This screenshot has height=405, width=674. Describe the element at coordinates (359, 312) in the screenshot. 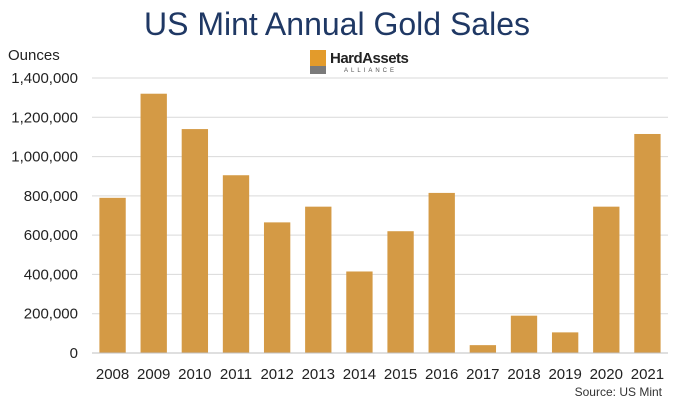

I see `bar-2014` at that location.